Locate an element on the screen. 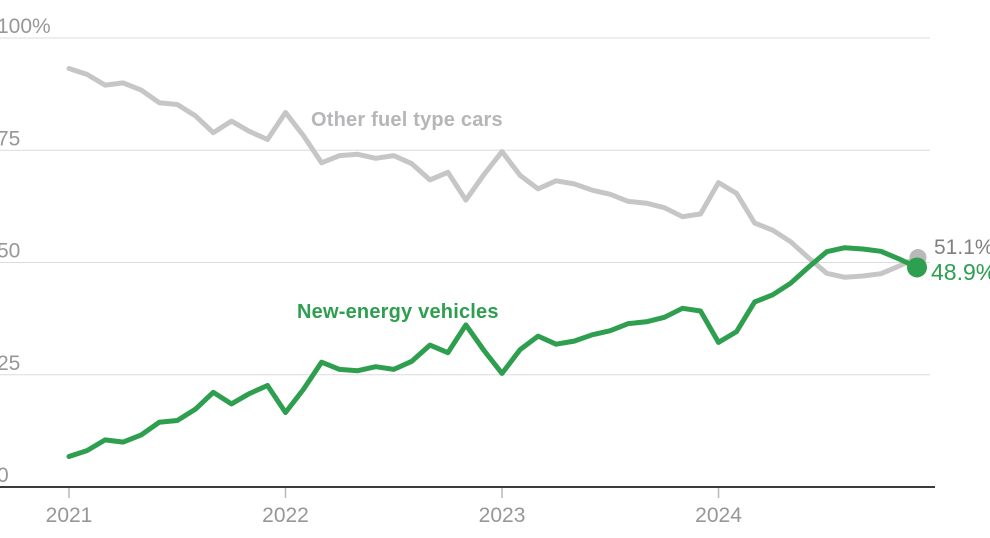 This screenshot has width=990, height=538. y-tick-label-0: 0 is located at coordinates (4, 475).